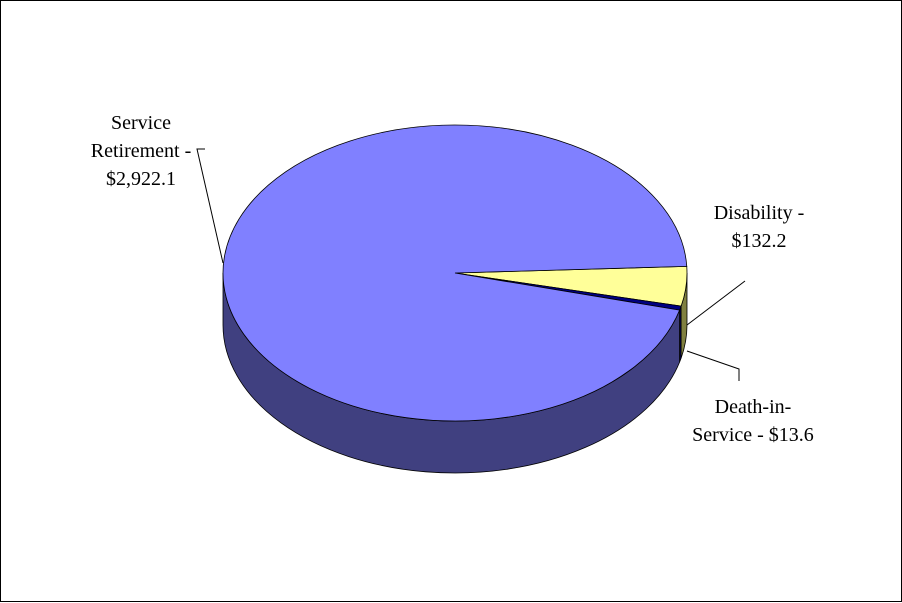 Image resolution: width=902 pixels, height=603 pixels. What do you see at coordinates (753, 421) in the screenshot?
I see `data-label-2: Death-in-Service - $13.6` at bounding box center [753, 421].